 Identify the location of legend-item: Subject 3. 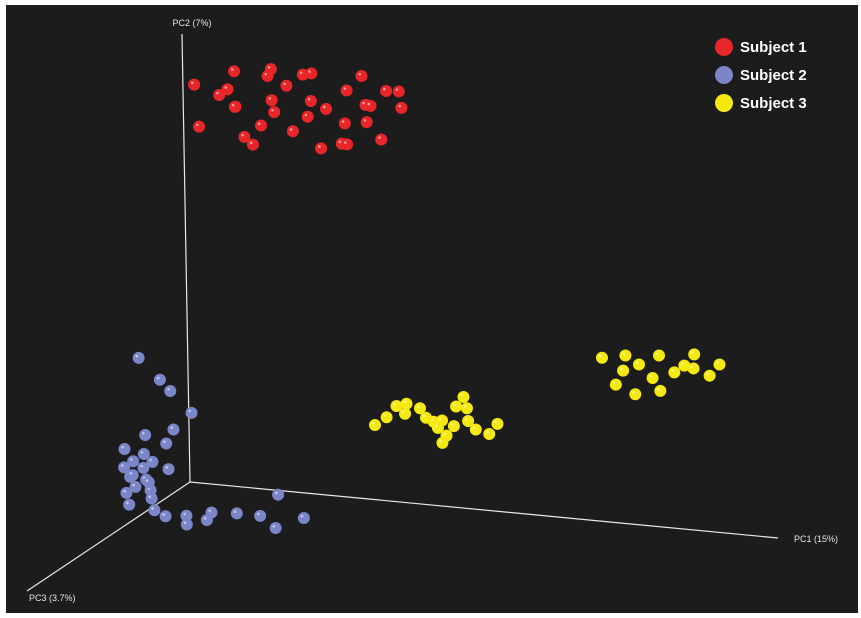
(761, 103).